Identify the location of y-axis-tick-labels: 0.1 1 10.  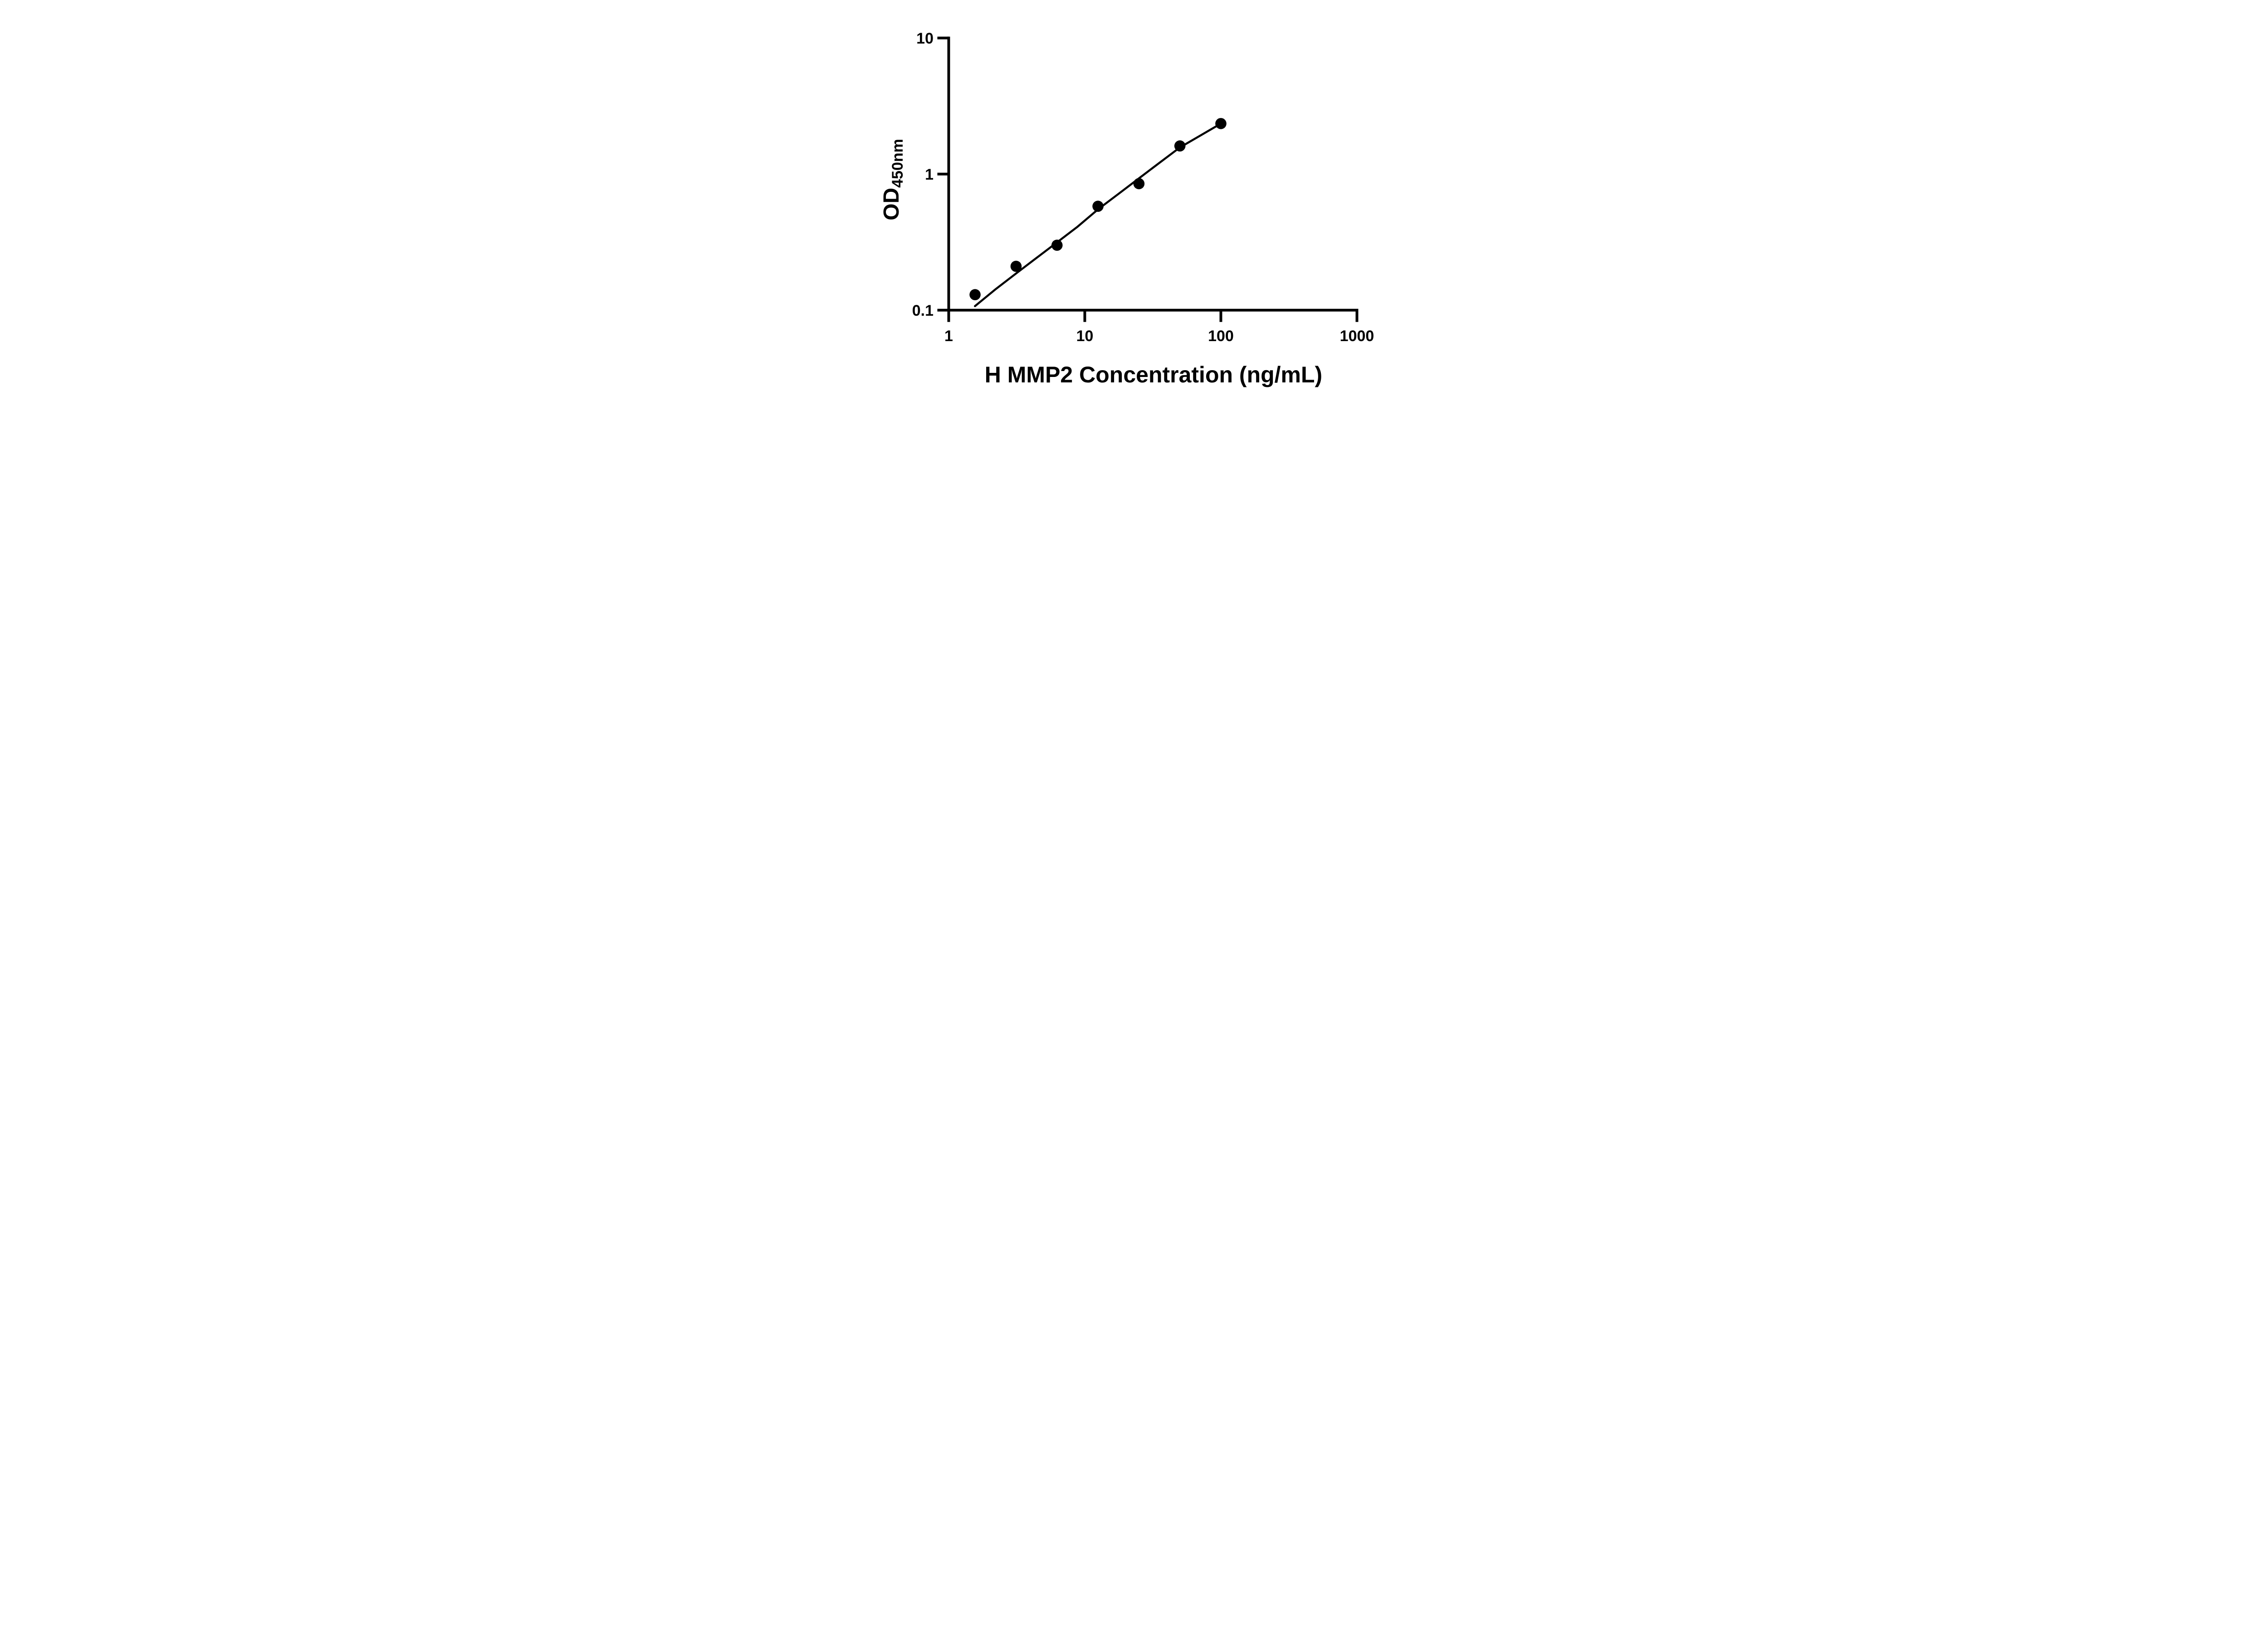
(923, 174).